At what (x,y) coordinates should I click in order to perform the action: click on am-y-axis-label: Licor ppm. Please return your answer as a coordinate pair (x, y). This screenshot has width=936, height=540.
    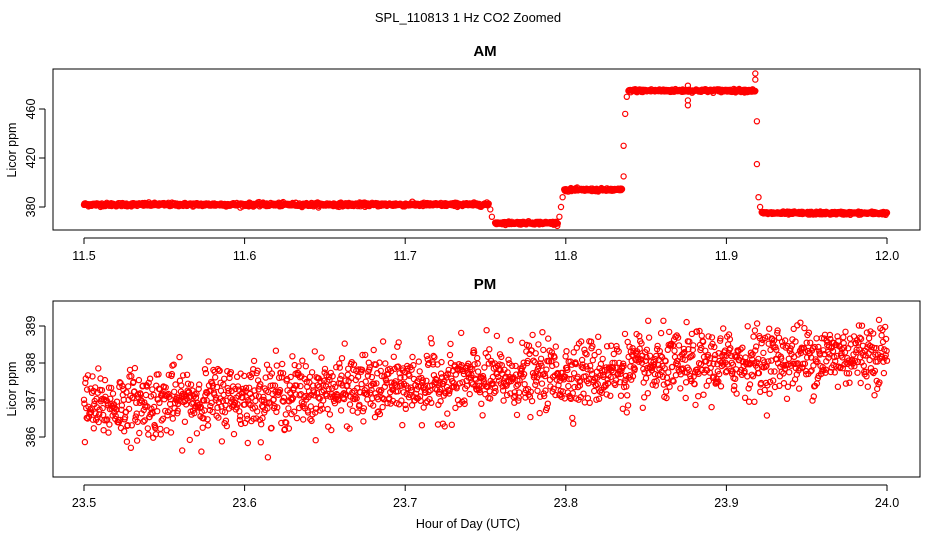
    Looking at the image, I should click on (12, 150).